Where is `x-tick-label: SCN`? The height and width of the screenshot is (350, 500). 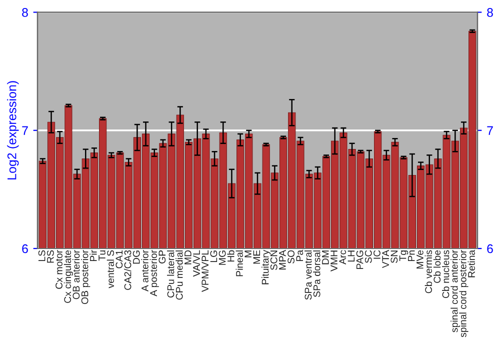 x-tick-label: SCN is located at coordinates (274, 260).